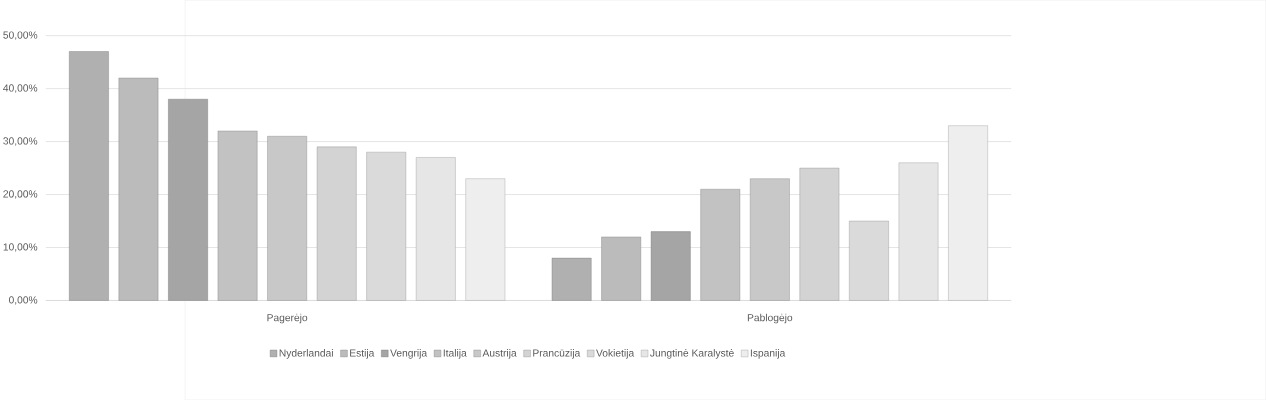 The height and width of the screenshot is (400, 1266). I want to click on legend-label: Ispanija, so click(768, 354).